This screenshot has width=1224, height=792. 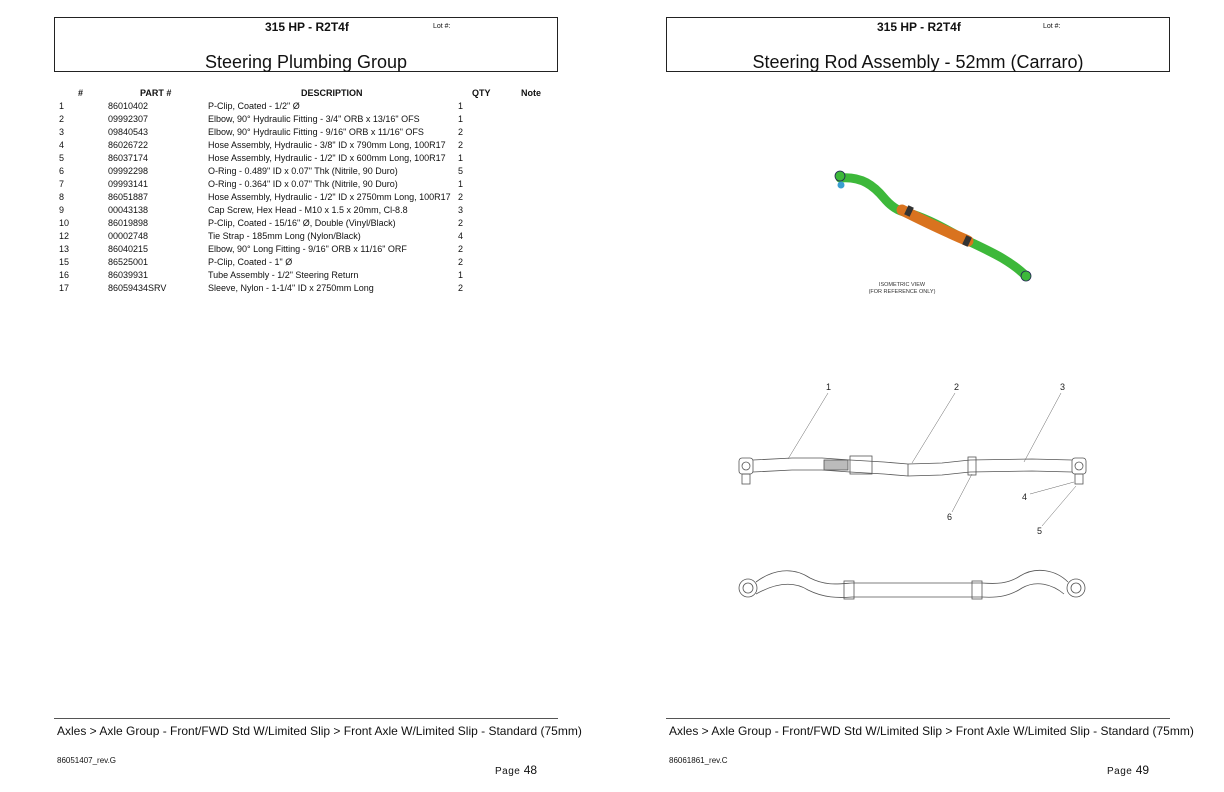 I want to click on row-number: 12, so click(x=64, y=236).